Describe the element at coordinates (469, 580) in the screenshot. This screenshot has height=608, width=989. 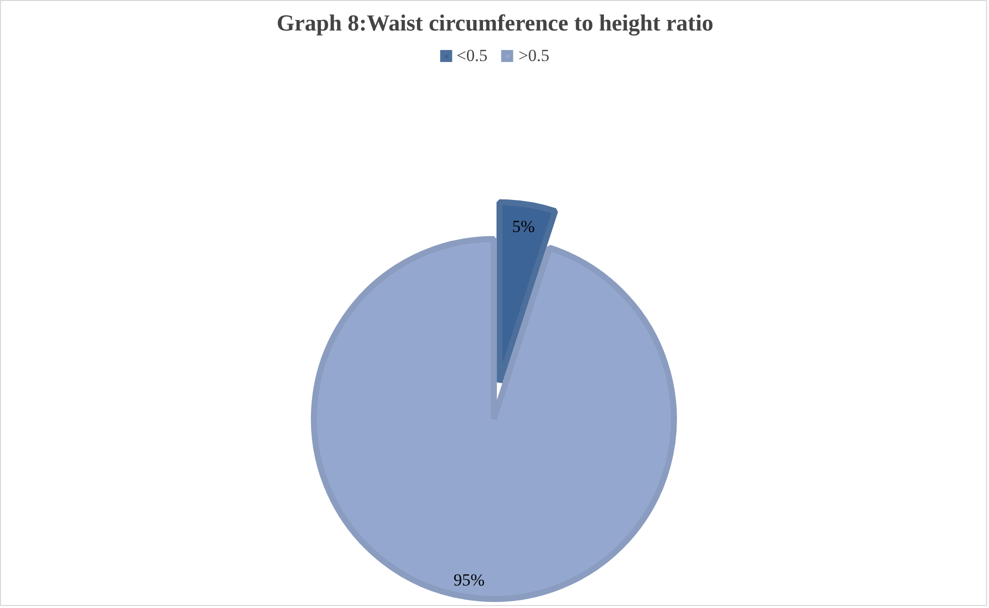
I see `data-label: 95%` at that location.